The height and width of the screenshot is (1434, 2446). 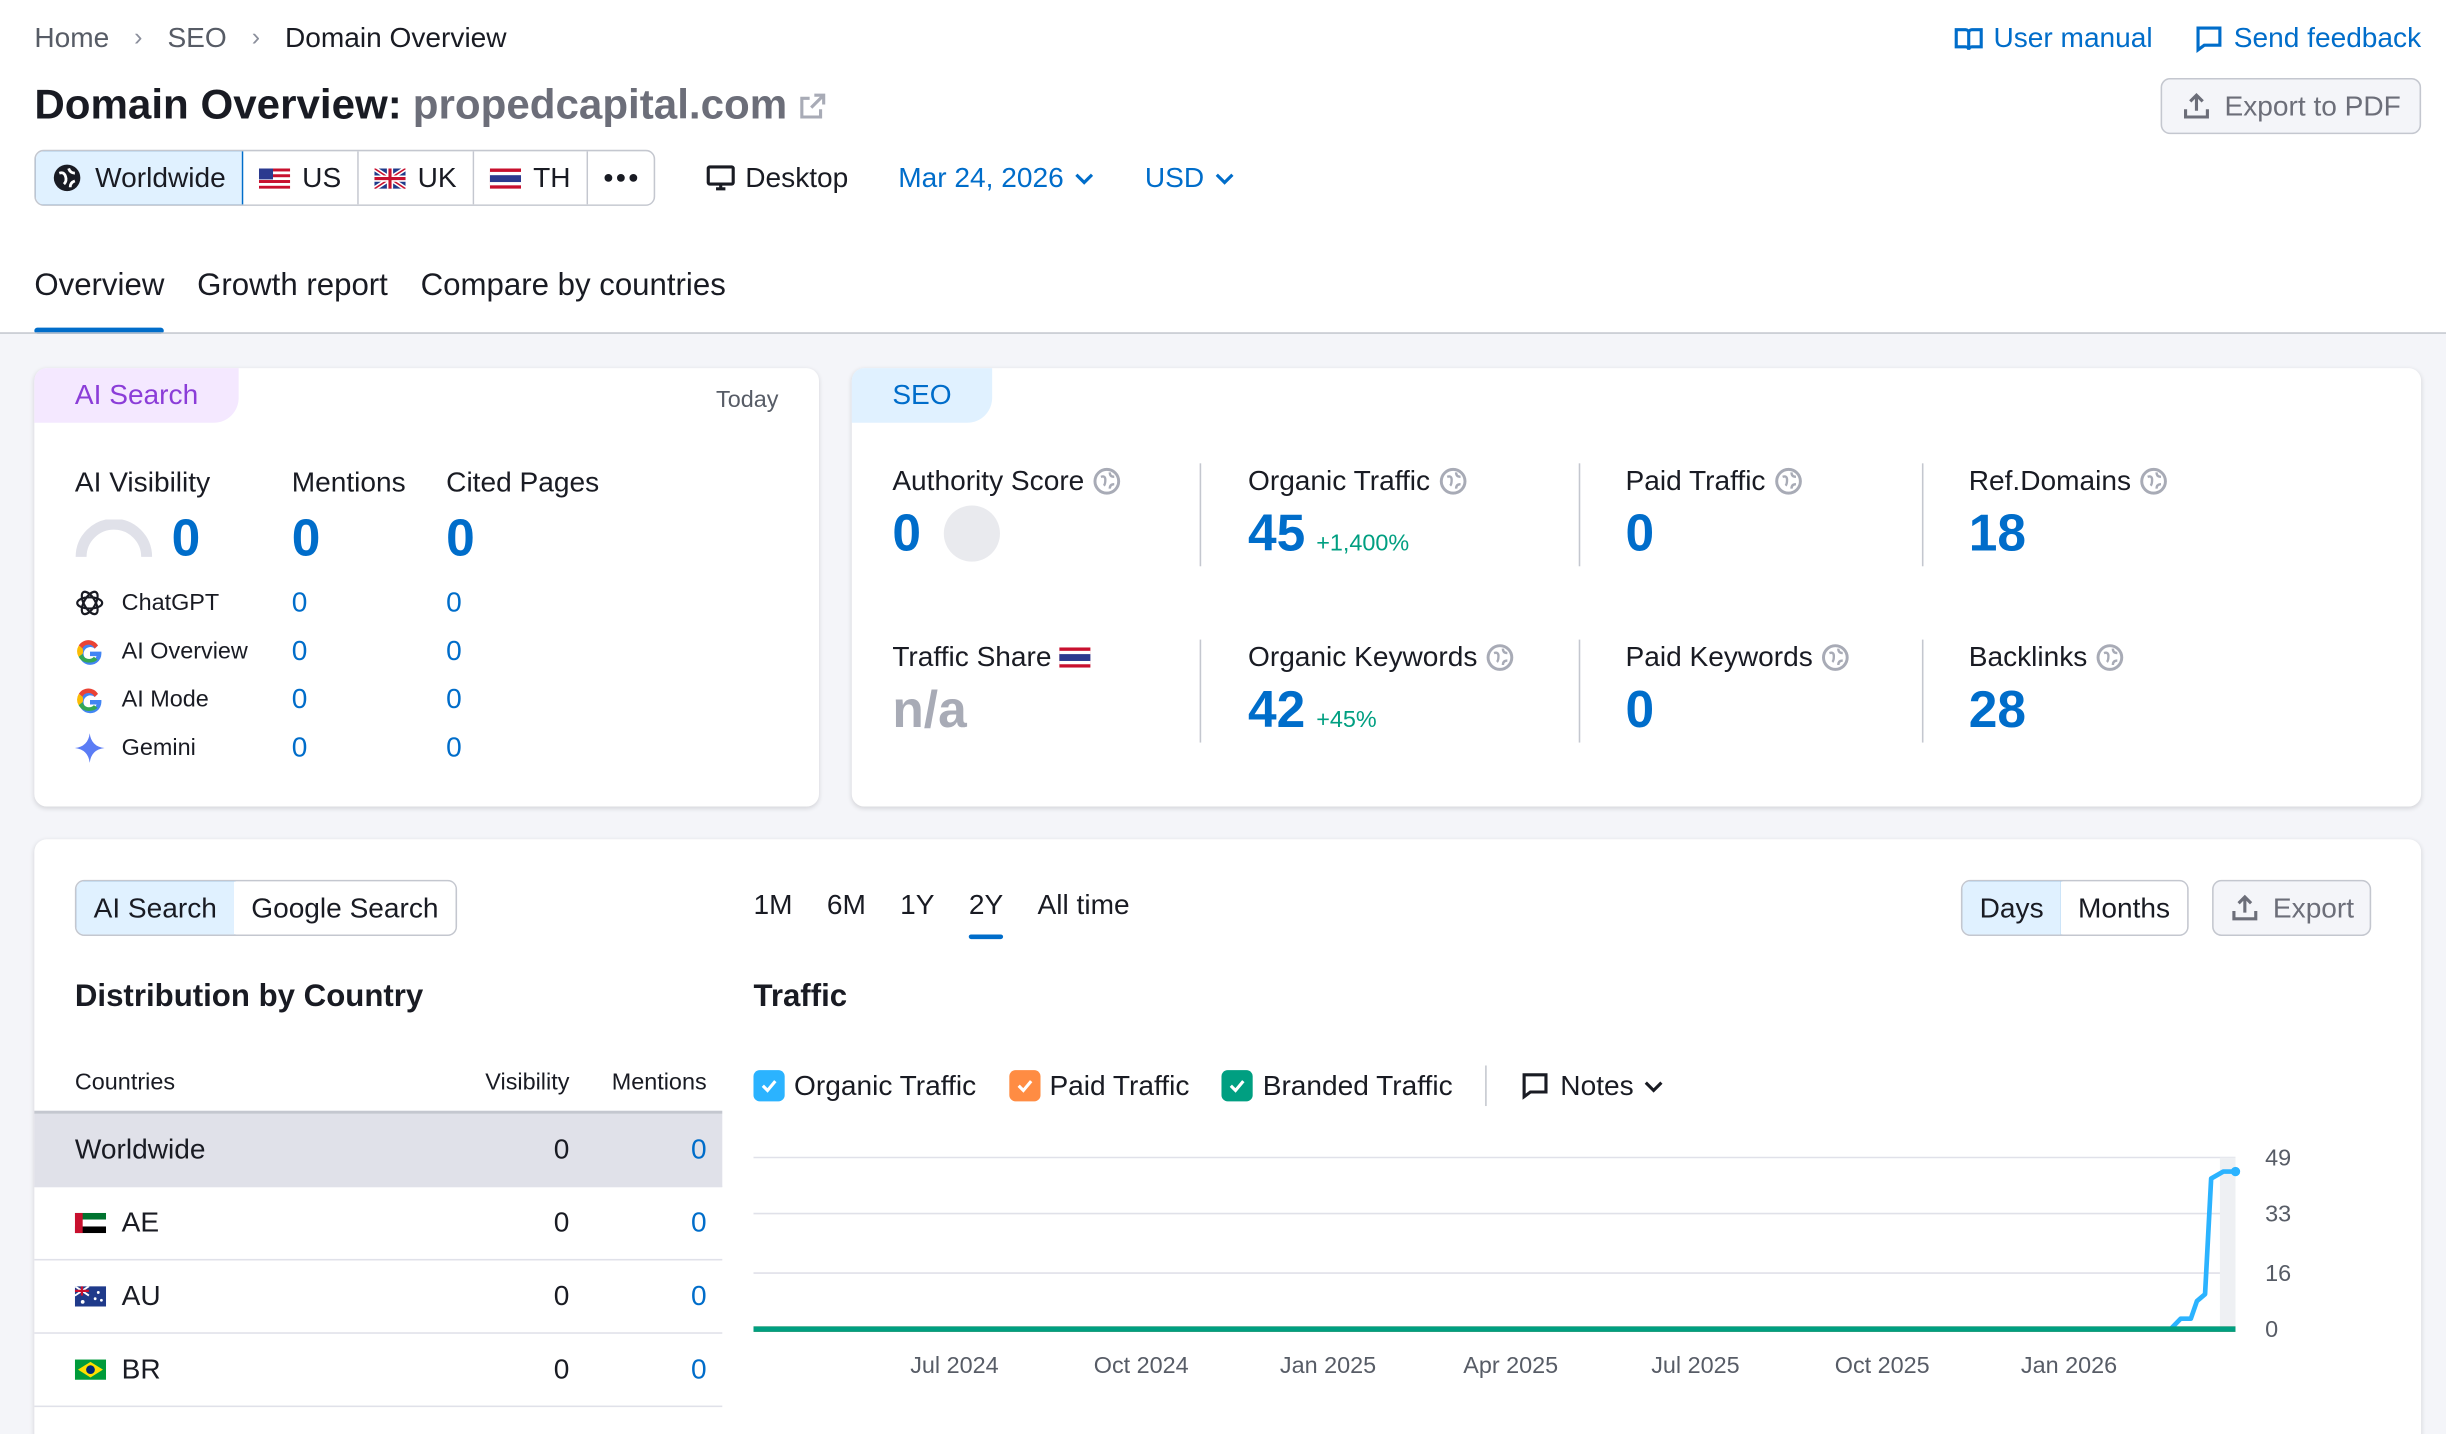 I want to click on chatgpt-cited: 0, so click(x=454, y=602).